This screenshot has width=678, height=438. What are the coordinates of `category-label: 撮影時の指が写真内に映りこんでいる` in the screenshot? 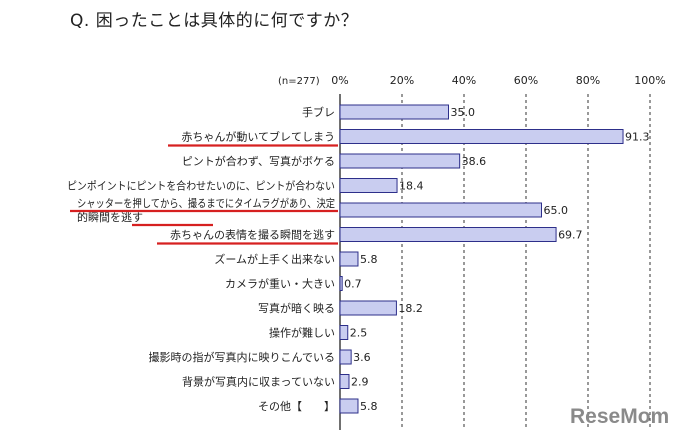 It's located at (242, 357).